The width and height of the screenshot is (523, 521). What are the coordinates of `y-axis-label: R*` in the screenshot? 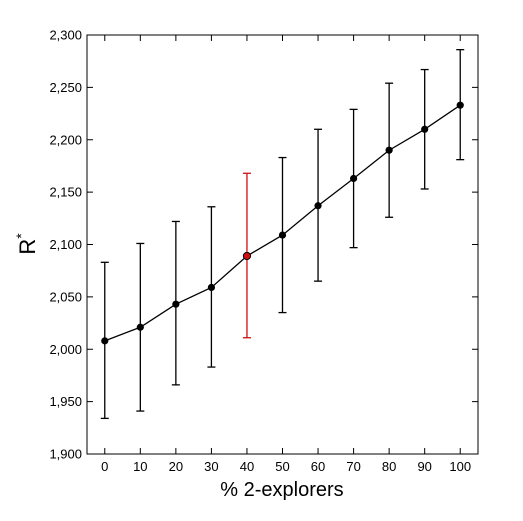 It's located at (26, 244).